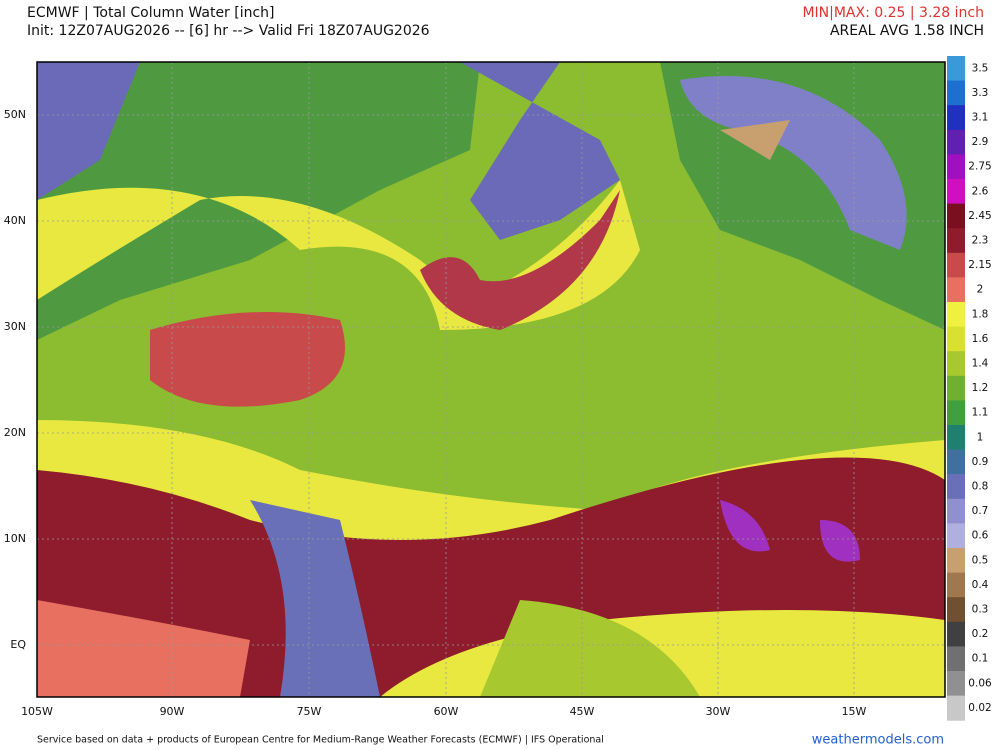 Image resolution: width=1000 pixels, height=750 pixels. I want to click on colorbar-label: 0.6, so click(980, 536).